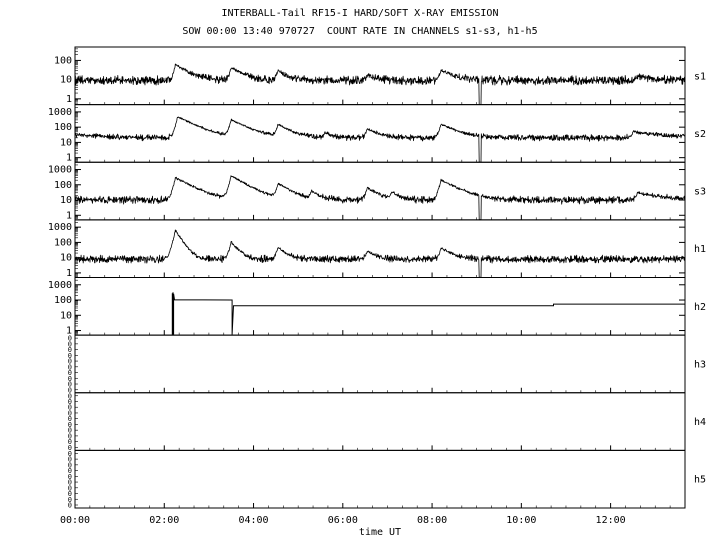  I want to click on x-tick-label: 00:00, so click(75, 520).